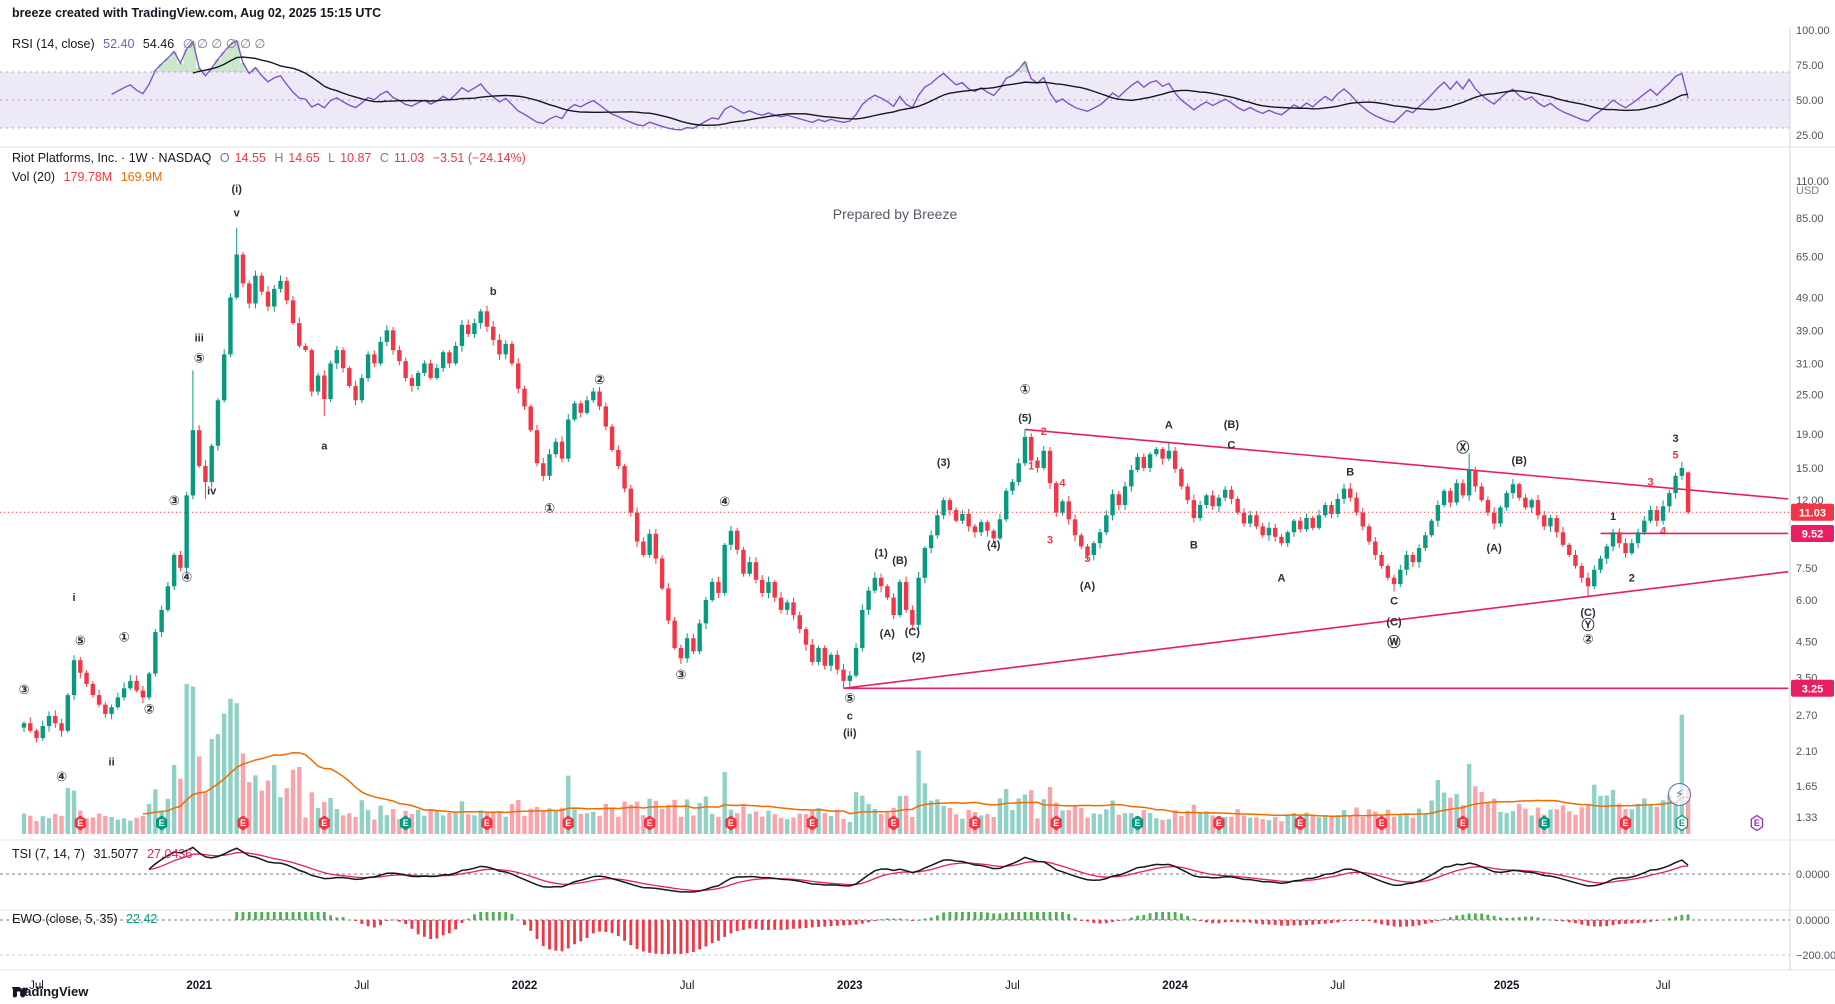 This screenshot has height=1004, width=1835. What do you see at coordinates (1462, 447) in the screenshot?
I see `elliott-wave-label: Ⓧ` at bounding box center [1462, 447].